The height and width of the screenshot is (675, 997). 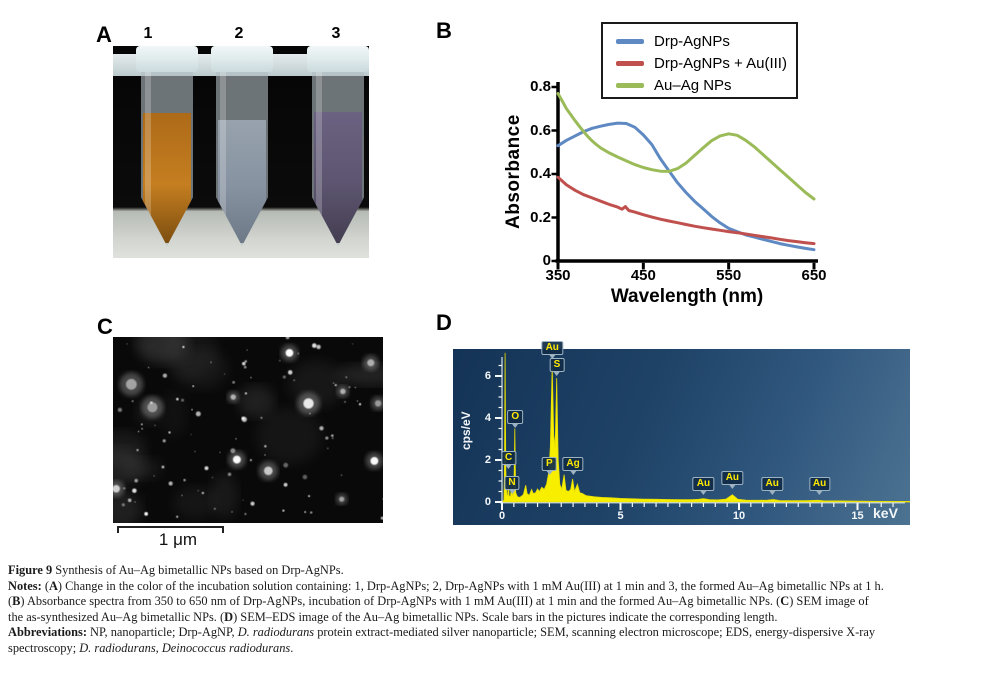 I want to click on caption-segment: C, so click(x=785, y=601).